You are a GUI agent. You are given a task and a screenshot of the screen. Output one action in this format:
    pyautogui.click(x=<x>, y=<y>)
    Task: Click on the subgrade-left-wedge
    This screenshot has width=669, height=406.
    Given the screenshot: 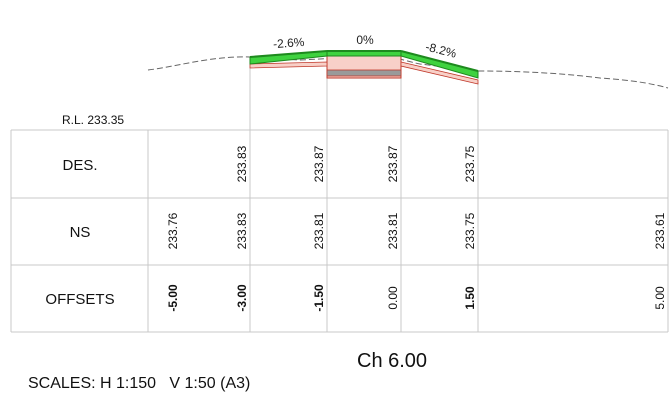 What is the action you would take?
    pyautogui.click(x=288, y=65)
    